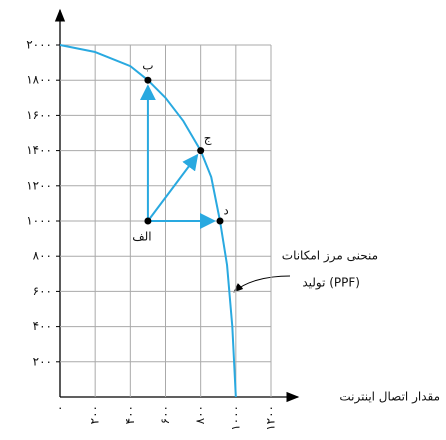  What do you see at coordinates (39, 221) in the screenshot?
I see `y-tick-label: ۱۰۰۰` at bounding box center [39, 221].